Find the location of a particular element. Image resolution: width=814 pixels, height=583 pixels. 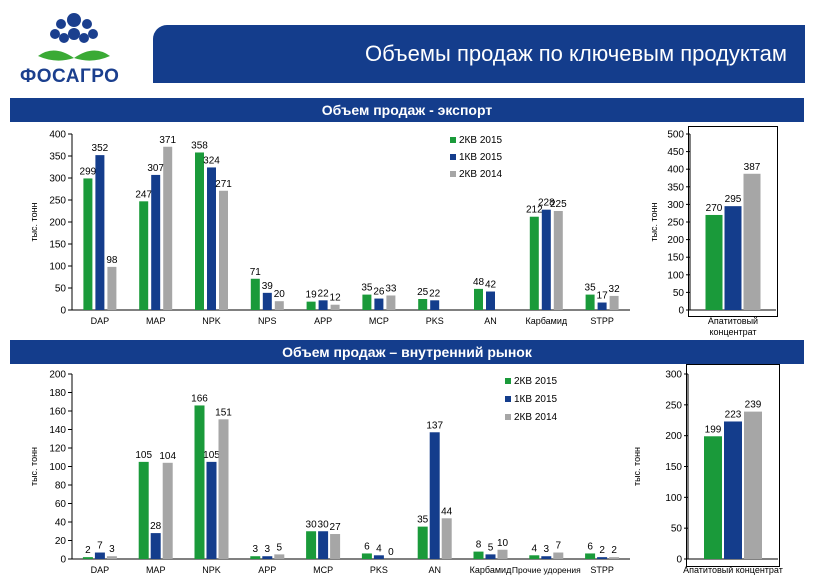

export-main-x-tick-label: PKS is located at coordinates (435, 321).